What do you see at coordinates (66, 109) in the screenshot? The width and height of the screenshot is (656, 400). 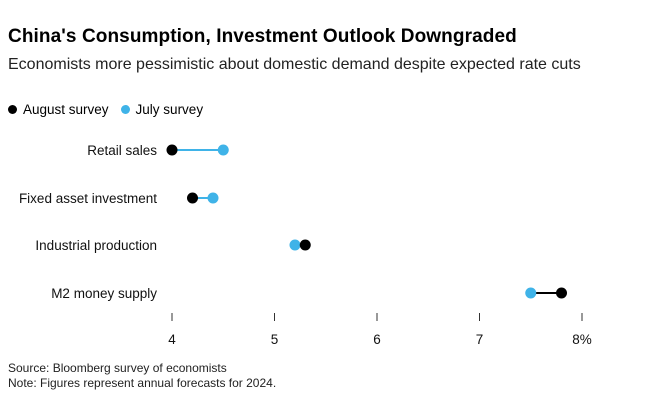 I see `legend-label-august: August survey` at bounding box center [66, 109].